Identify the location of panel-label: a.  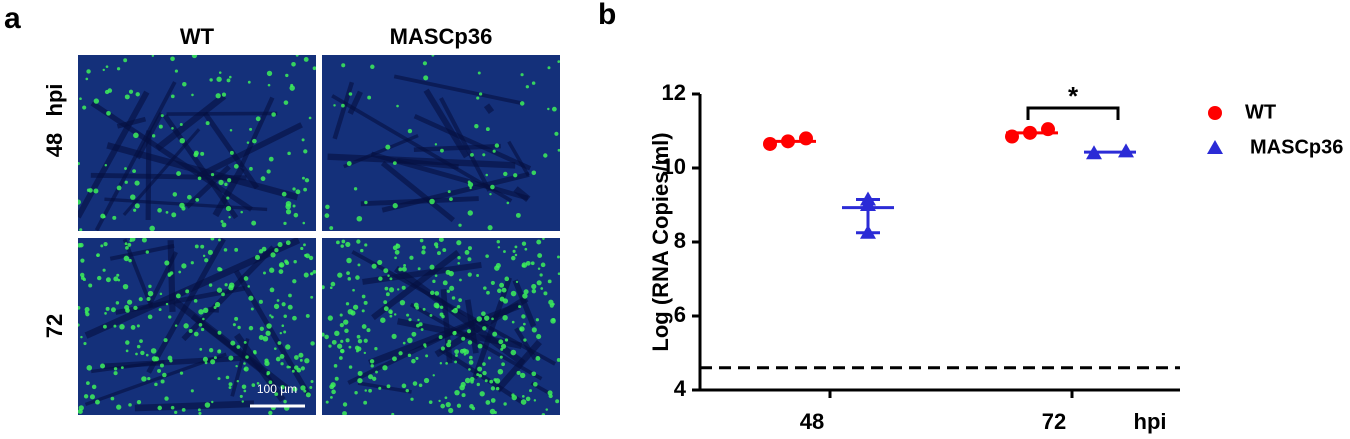
(12, 18).